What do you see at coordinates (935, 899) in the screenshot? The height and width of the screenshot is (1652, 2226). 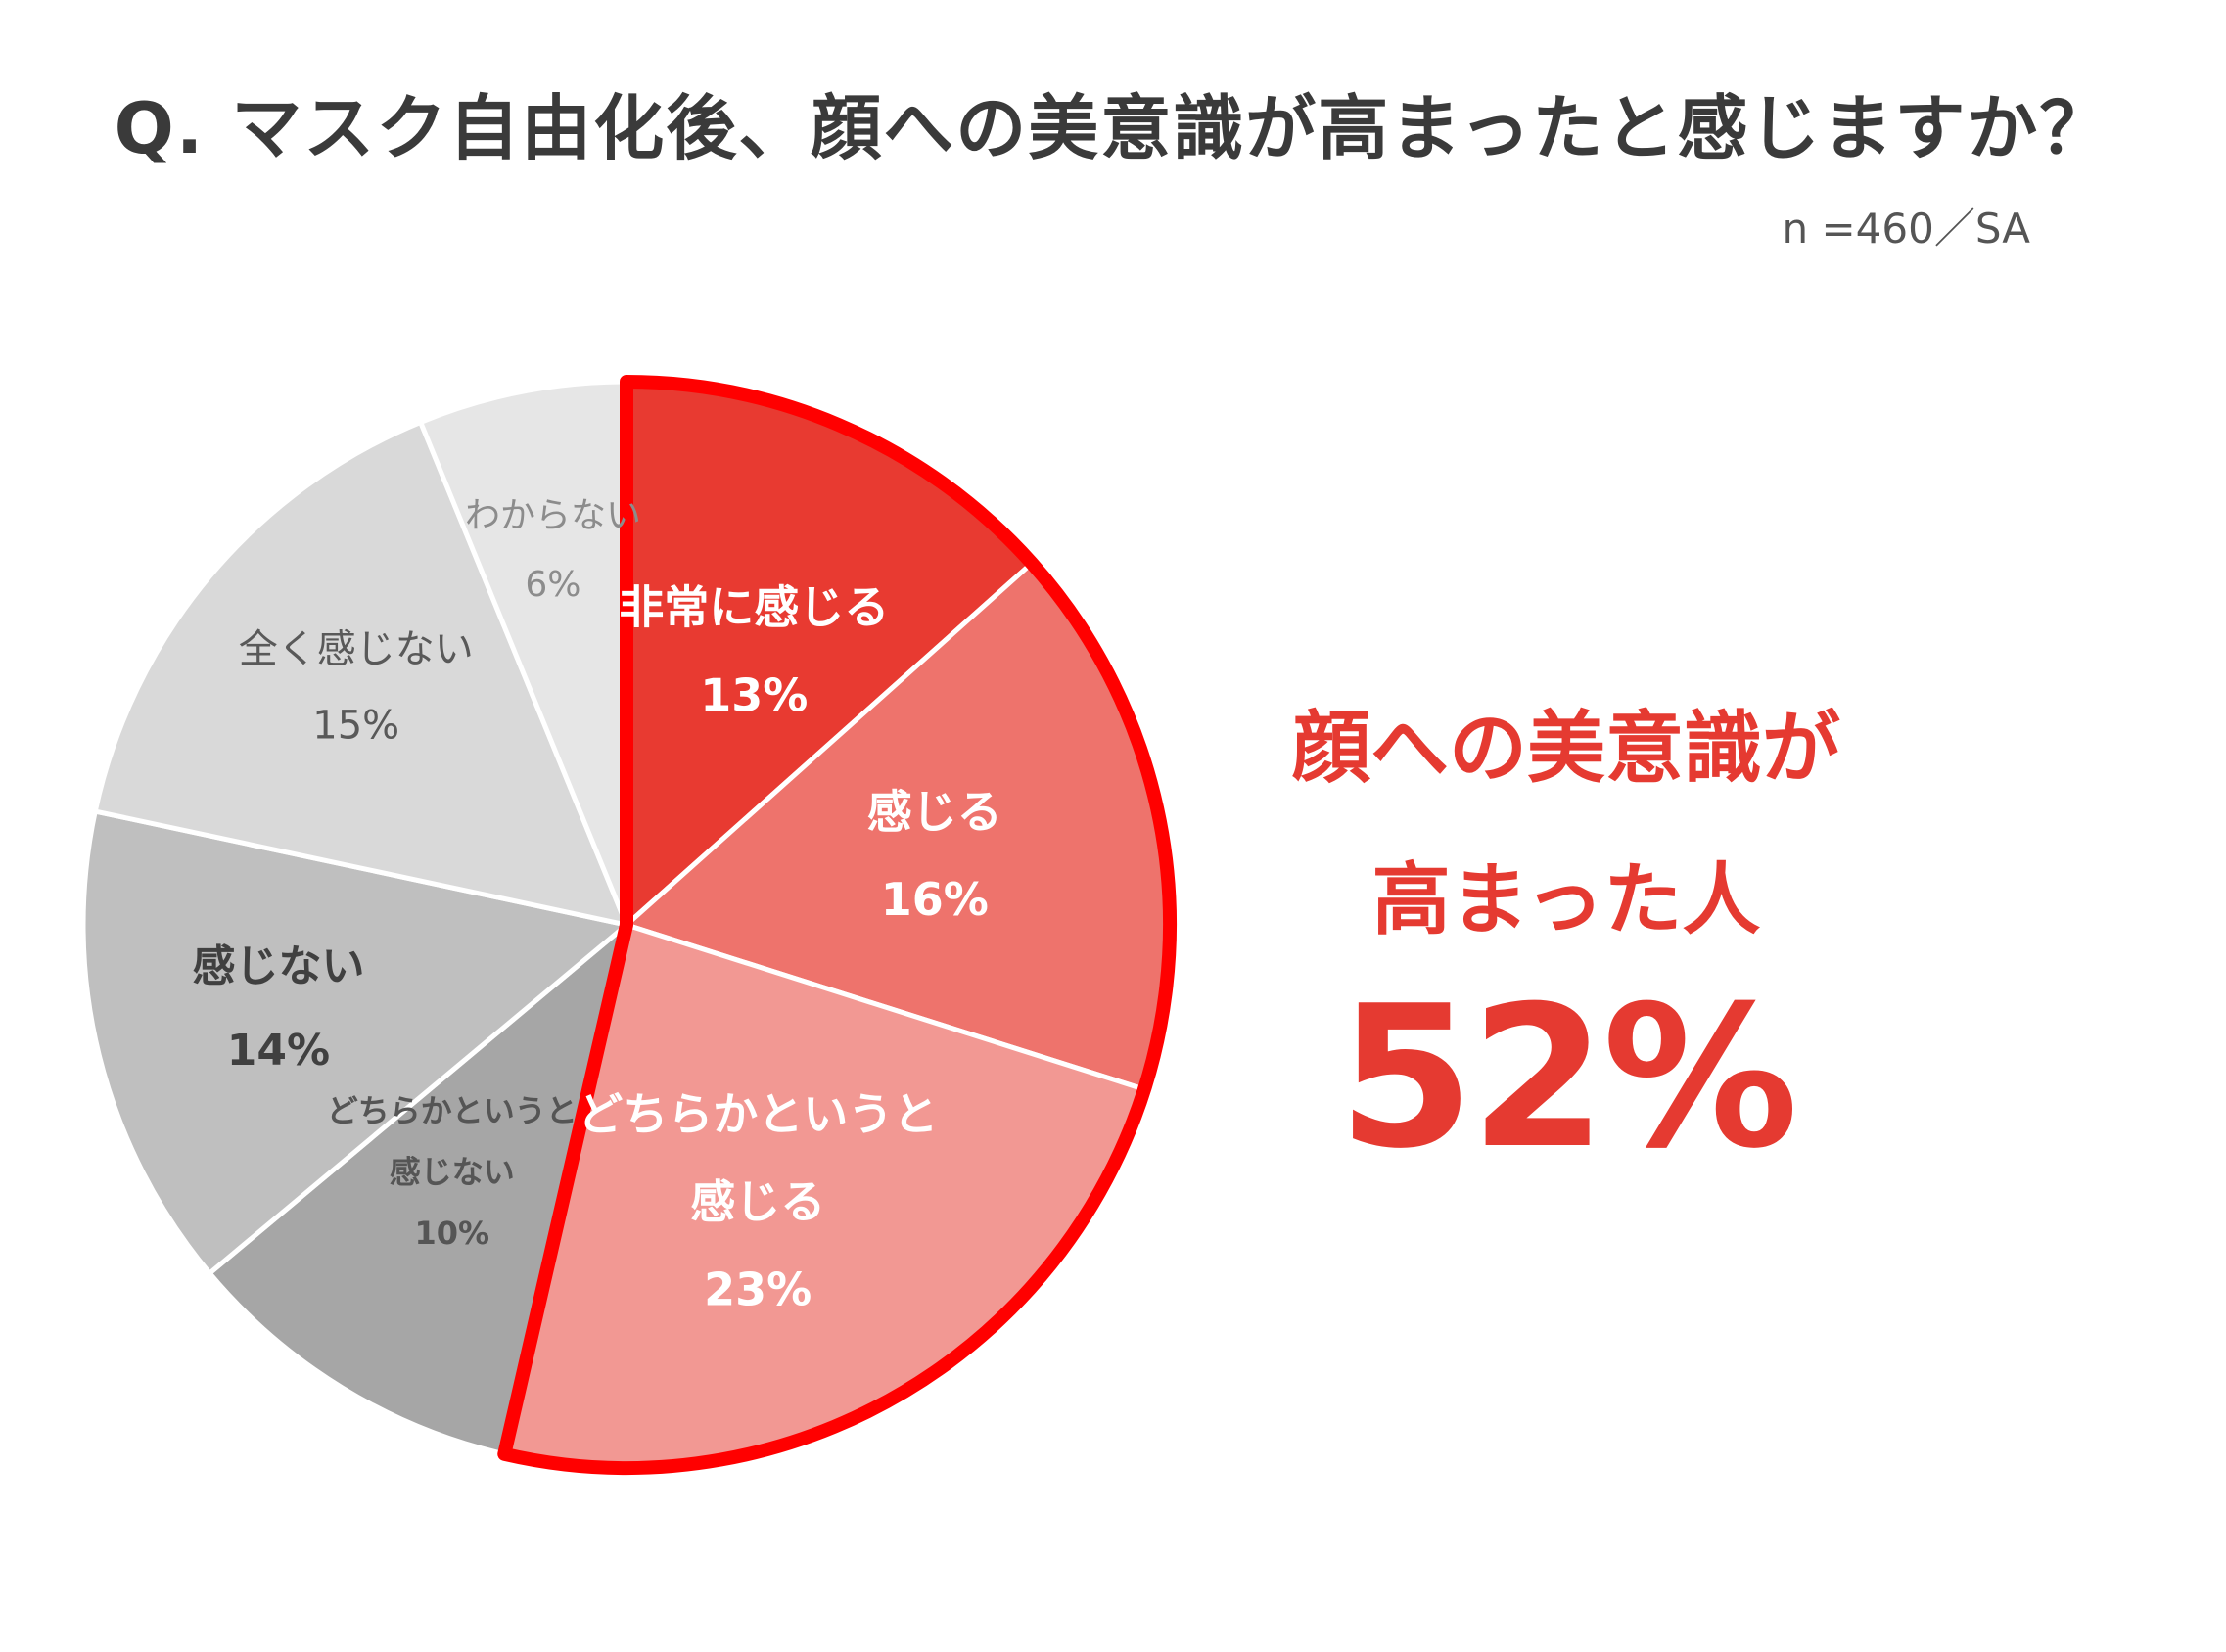 I see `slice-value-label: 16%` at bounding box center [935, 899].